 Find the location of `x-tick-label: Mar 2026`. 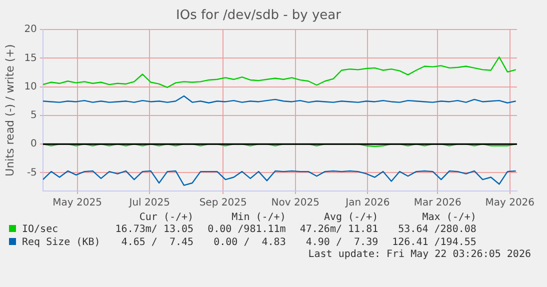

x-tick-label: Mar 2026 is located at coordinates (438, 203).